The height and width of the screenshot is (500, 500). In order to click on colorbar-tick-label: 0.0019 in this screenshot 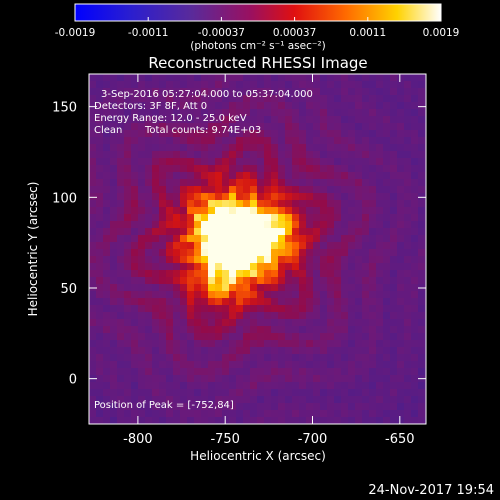, I will do `click(441, 33)`.